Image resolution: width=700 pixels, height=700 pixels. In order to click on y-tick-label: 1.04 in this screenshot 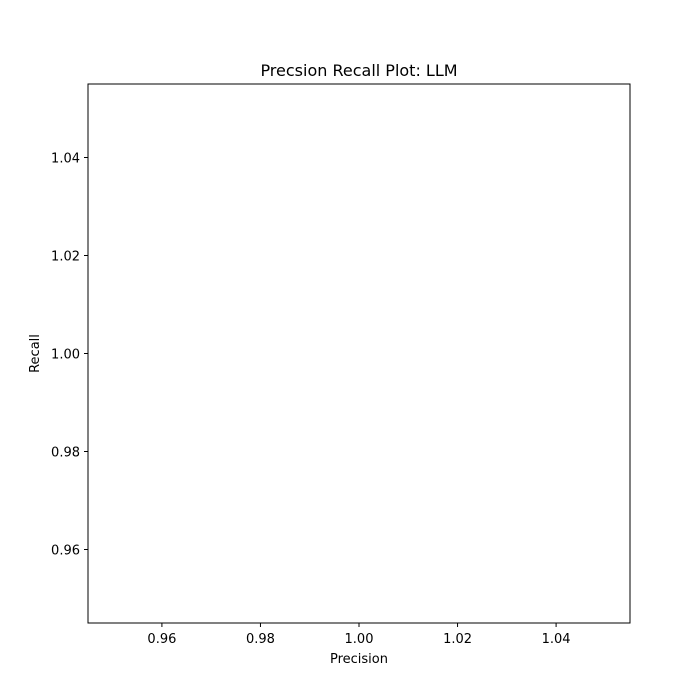, I will do `click(65, 159)`.